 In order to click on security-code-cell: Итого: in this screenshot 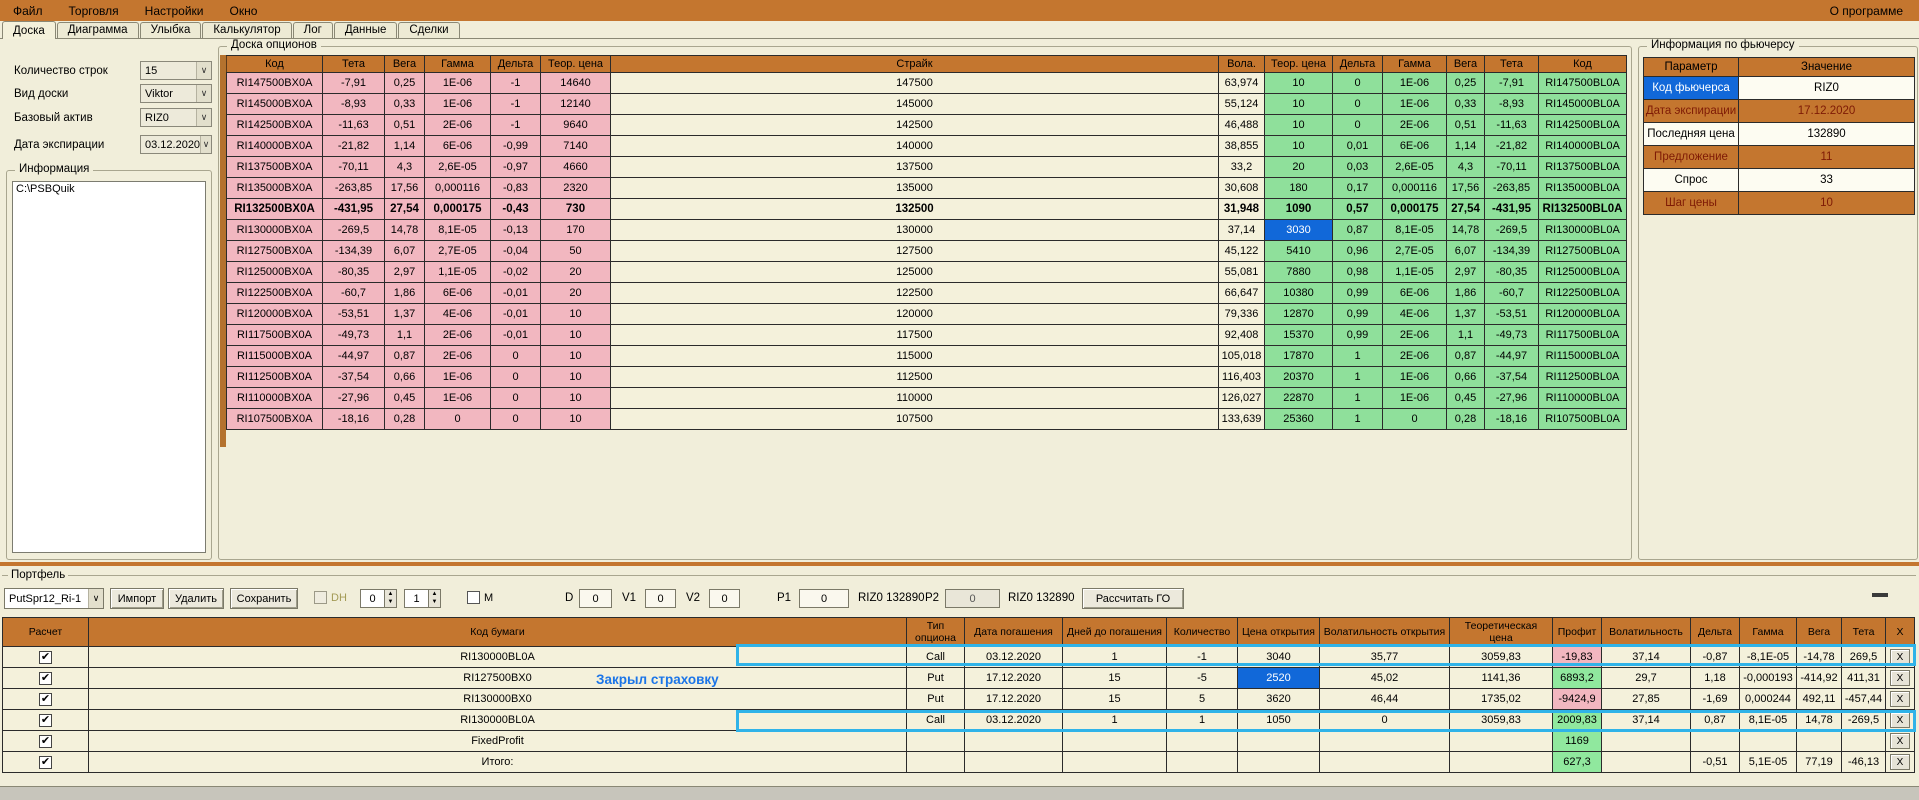, I will do `click(497, 762)`.